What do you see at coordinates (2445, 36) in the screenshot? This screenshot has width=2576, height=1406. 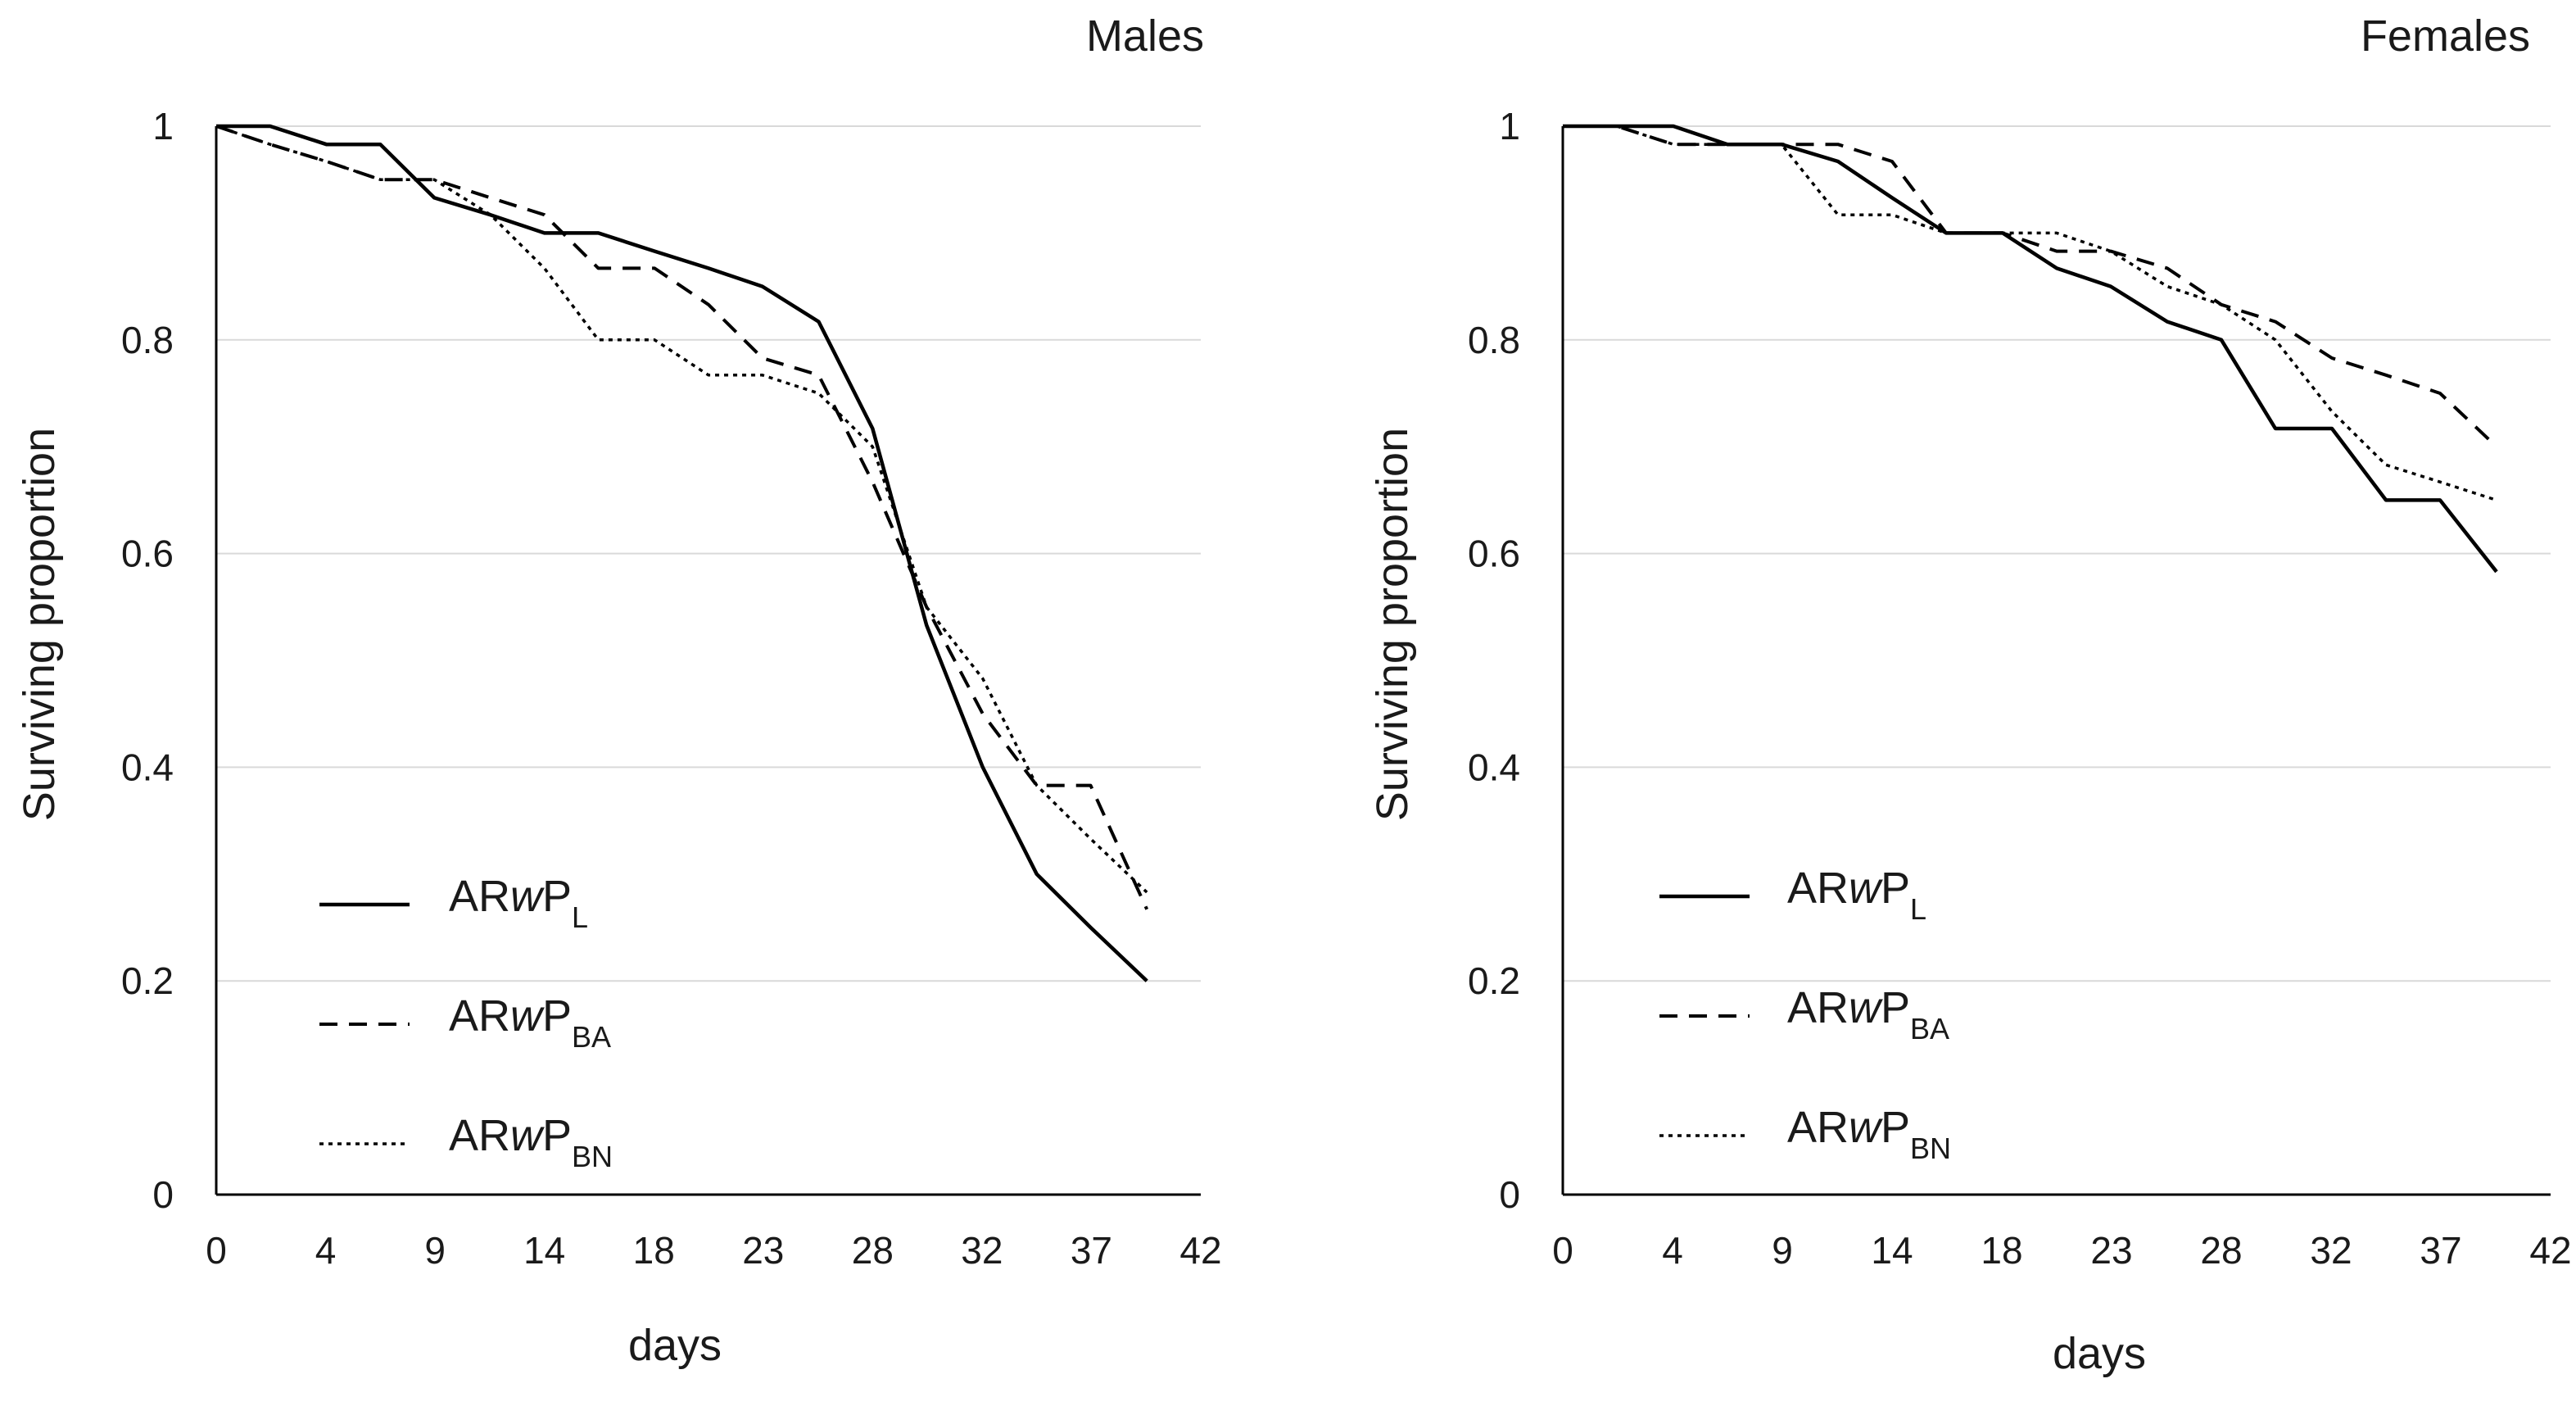 I see `panel-title: Females` at bounding box center [2445, 36].